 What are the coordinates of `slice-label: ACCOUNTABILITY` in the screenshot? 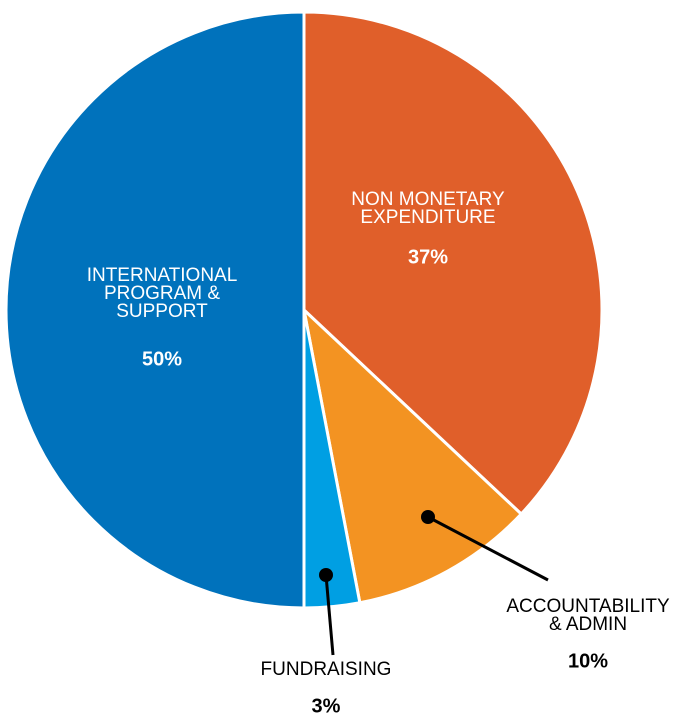 It's located at (588, 606).